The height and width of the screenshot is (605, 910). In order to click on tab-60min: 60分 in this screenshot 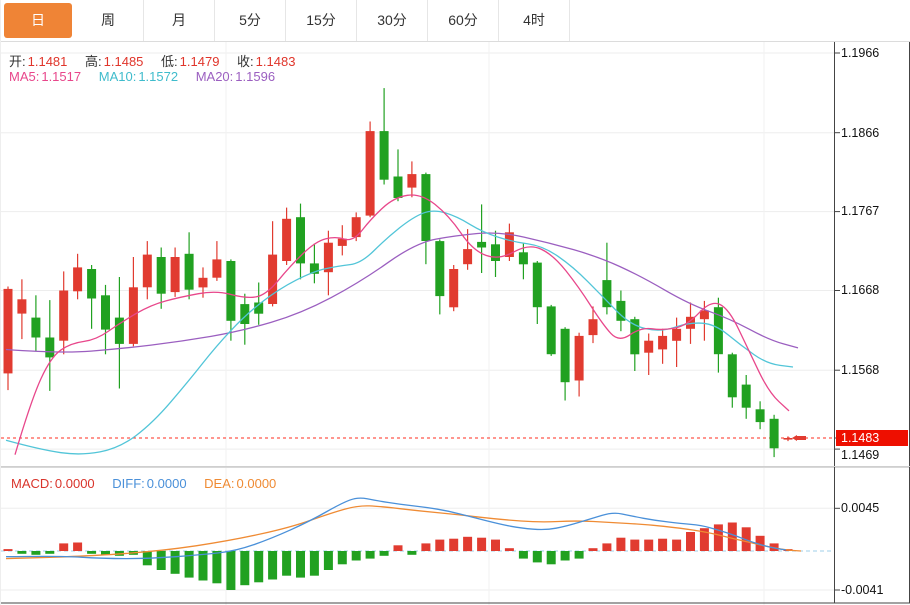, I will do `click(463, 20)`.